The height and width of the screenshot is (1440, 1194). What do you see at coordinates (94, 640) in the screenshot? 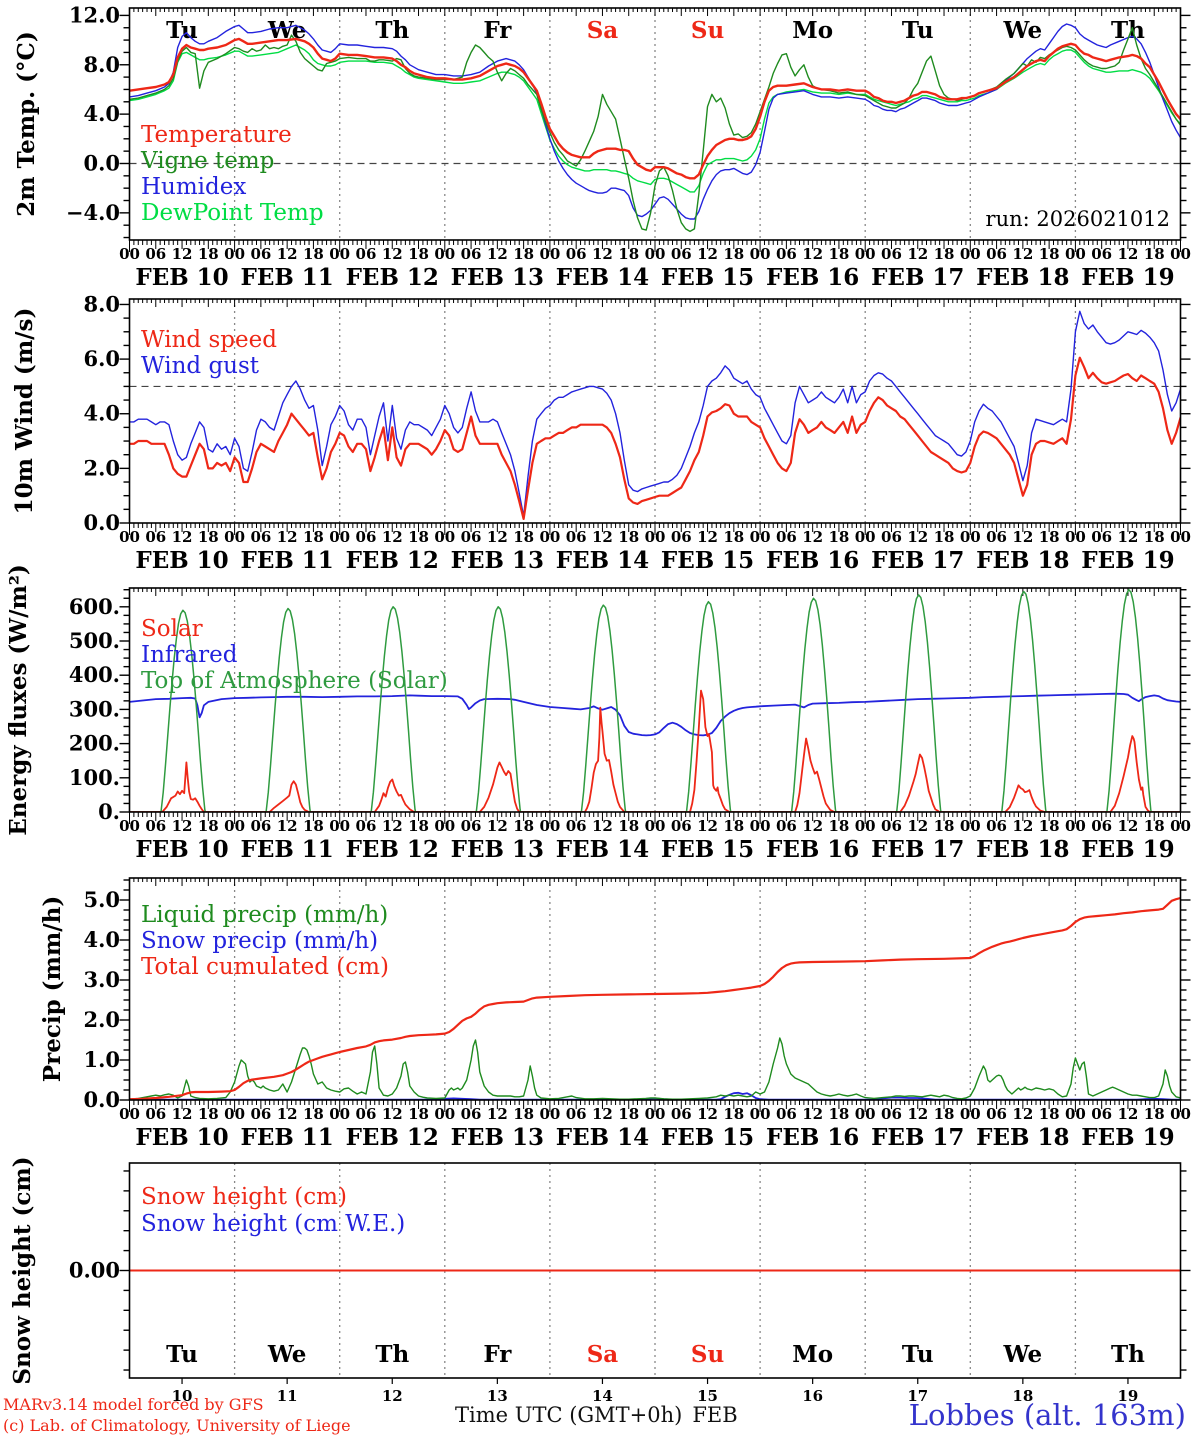
I see `y-tick-label: 500.` at bounding box center [94, 640].